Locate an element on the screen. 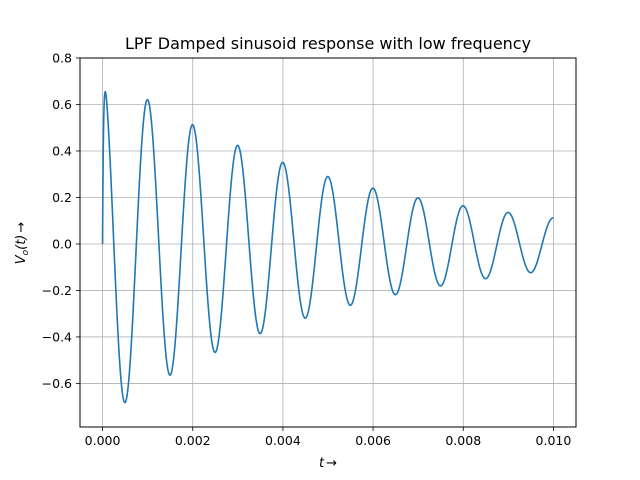 The width and height of the screenshot is (640, 480). y-axis-label: Vo(t) → is located at coordinates (22, 243).